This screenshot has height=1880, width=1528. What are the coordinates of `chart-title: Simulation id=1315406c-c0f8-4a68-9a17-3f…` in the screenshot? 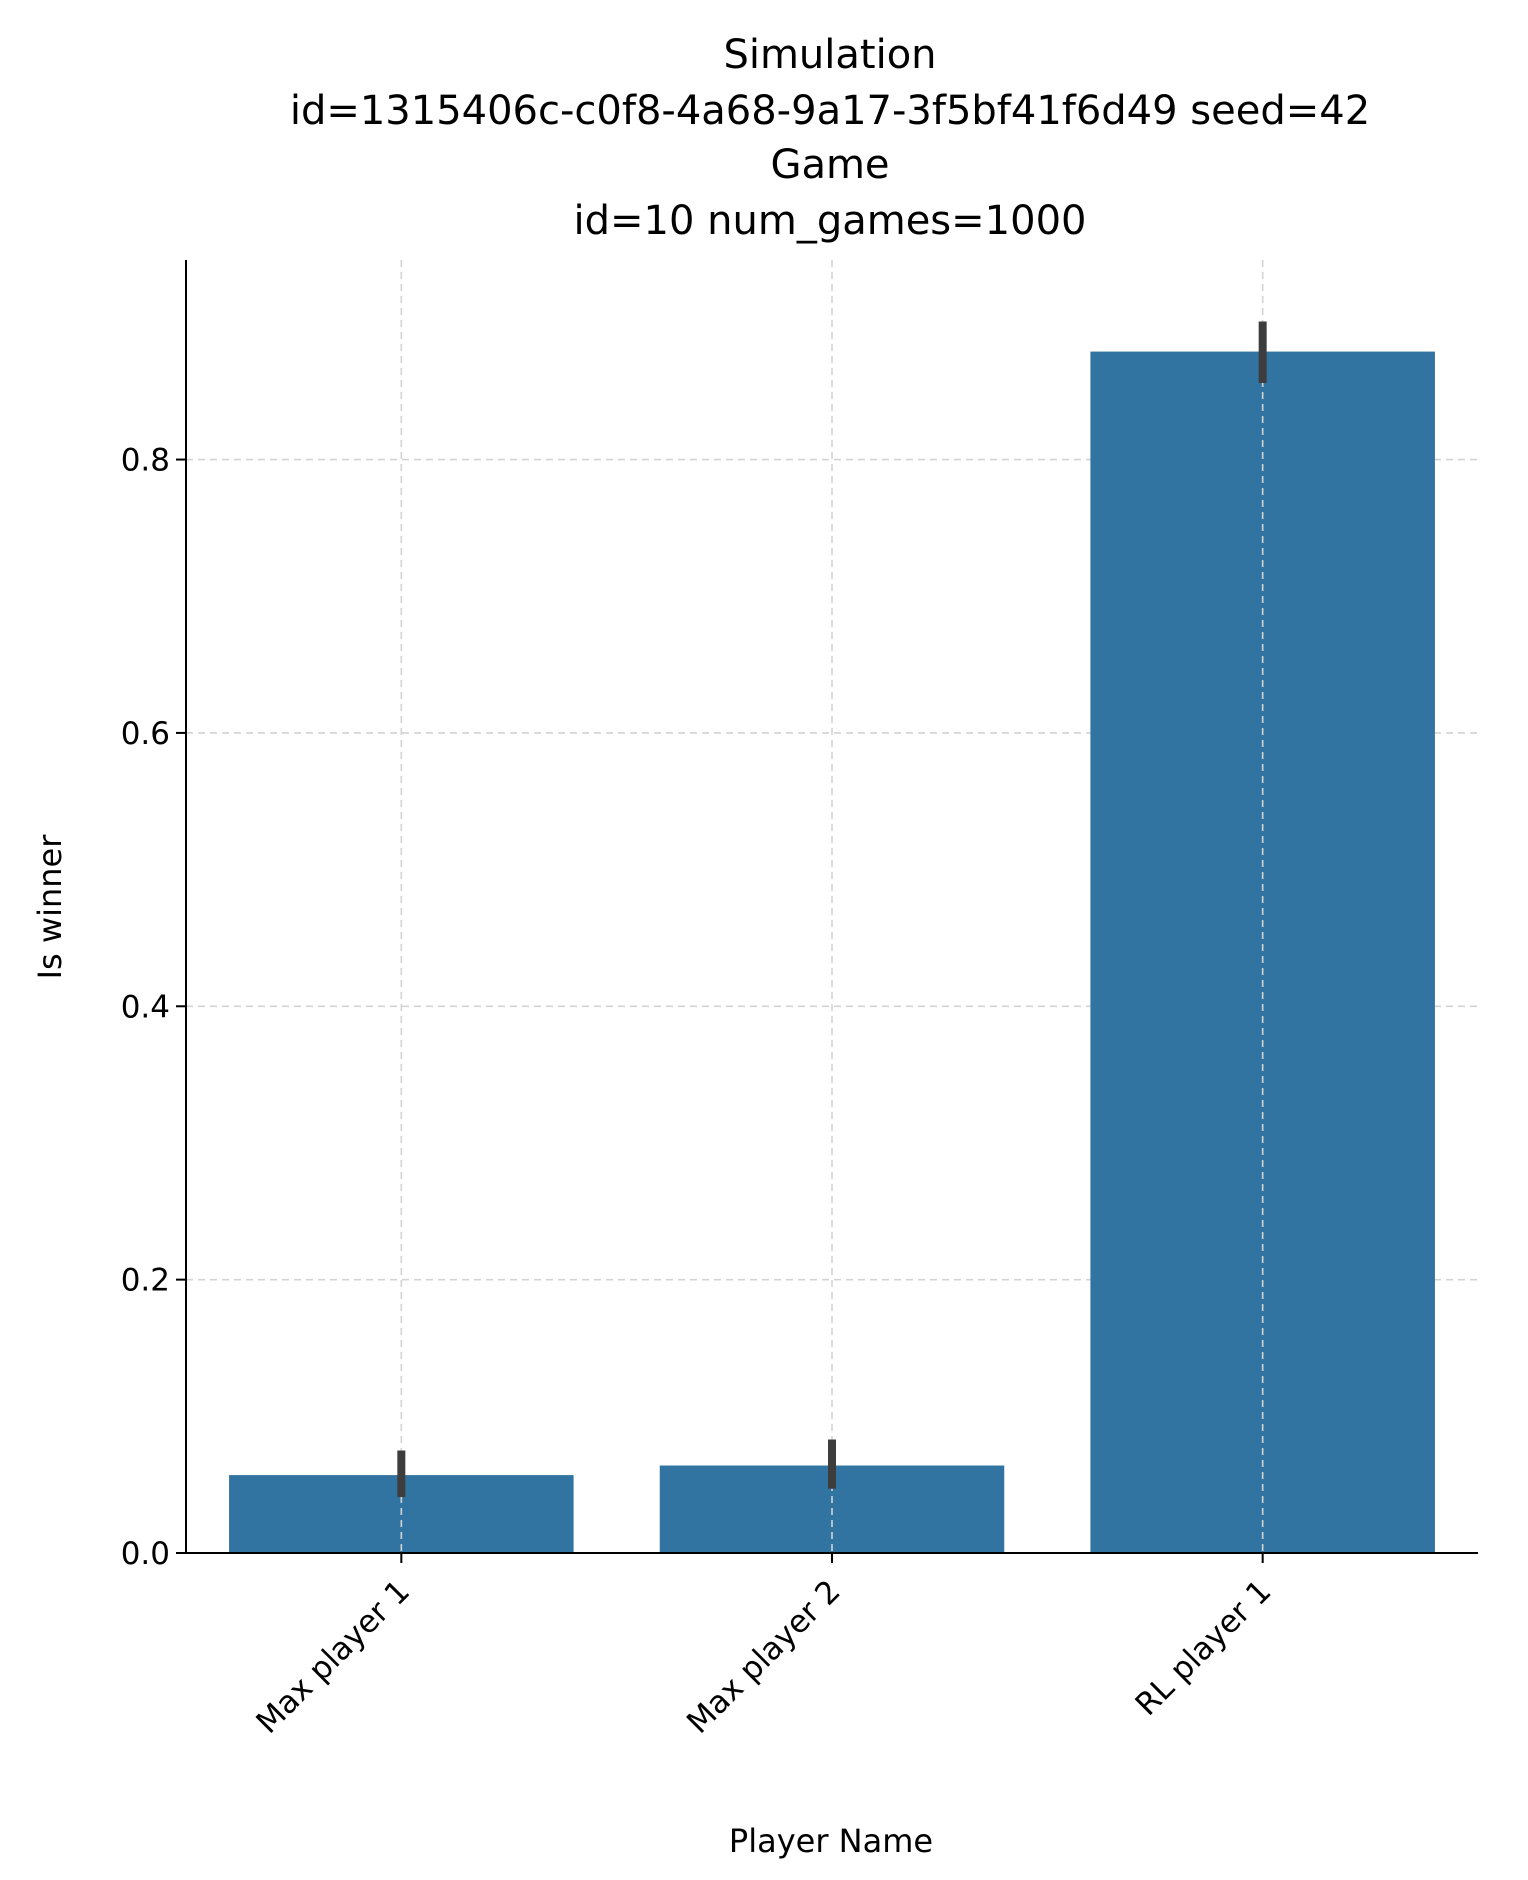 It's located at (830, 138).